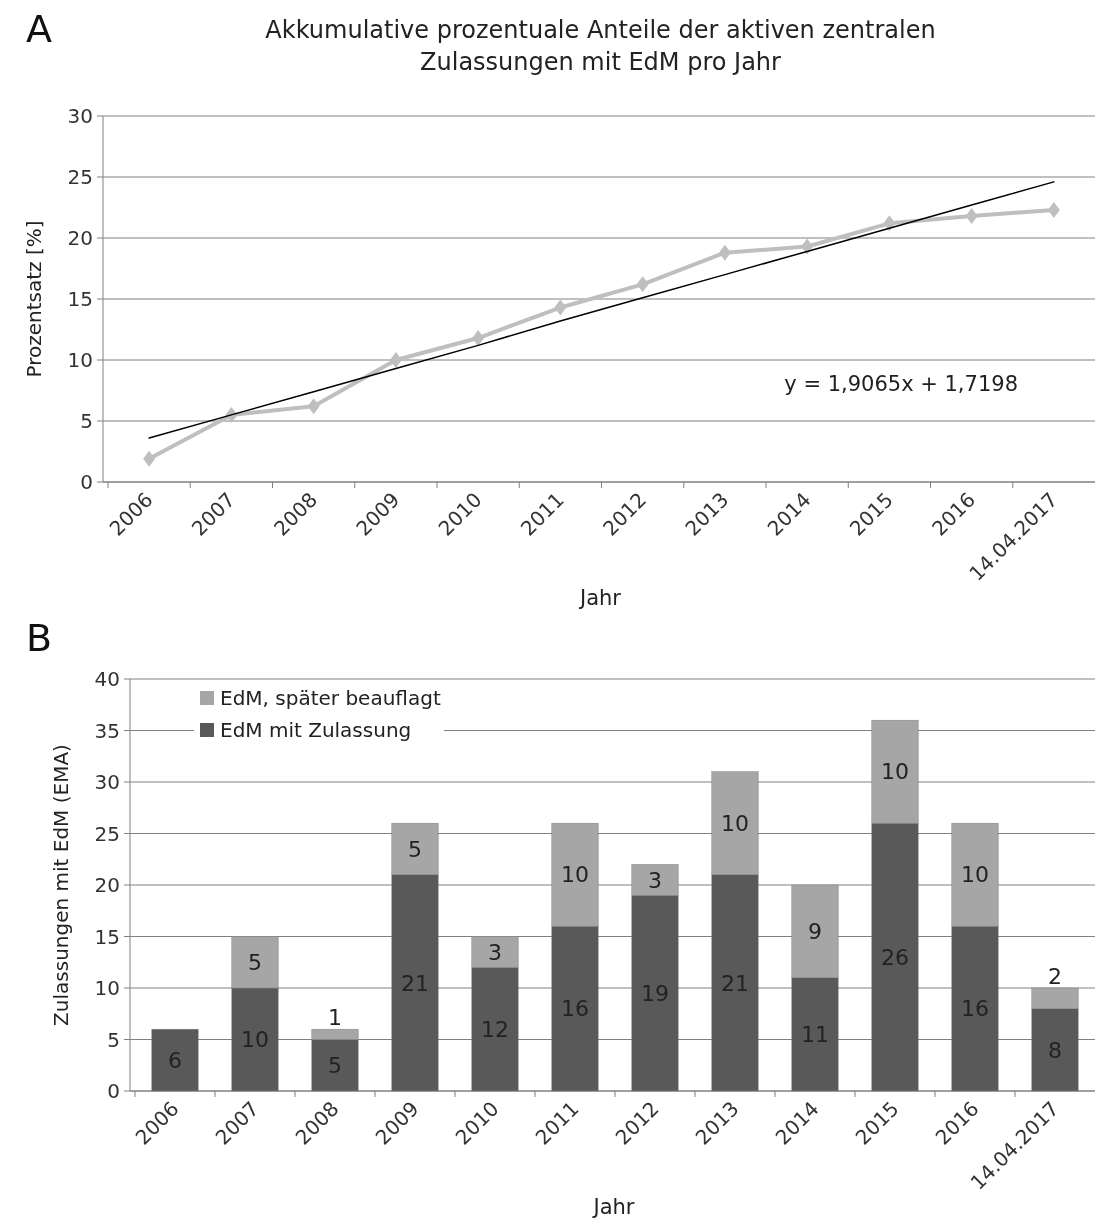 Image resolution: width=1095 pixels, height=1218 pixels. I want to click on text: B, so click(39, 638).